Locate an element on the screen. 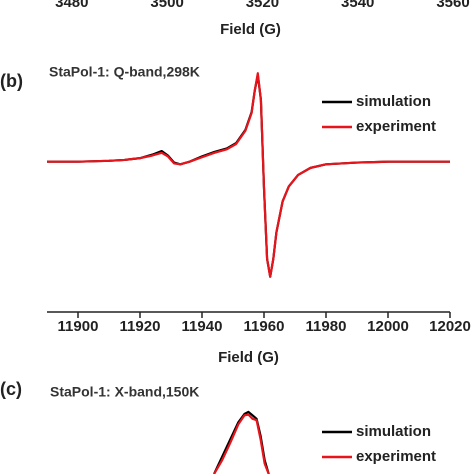 This screenshot has width=474, height=474. data-line is located at coordinates (241, 443).